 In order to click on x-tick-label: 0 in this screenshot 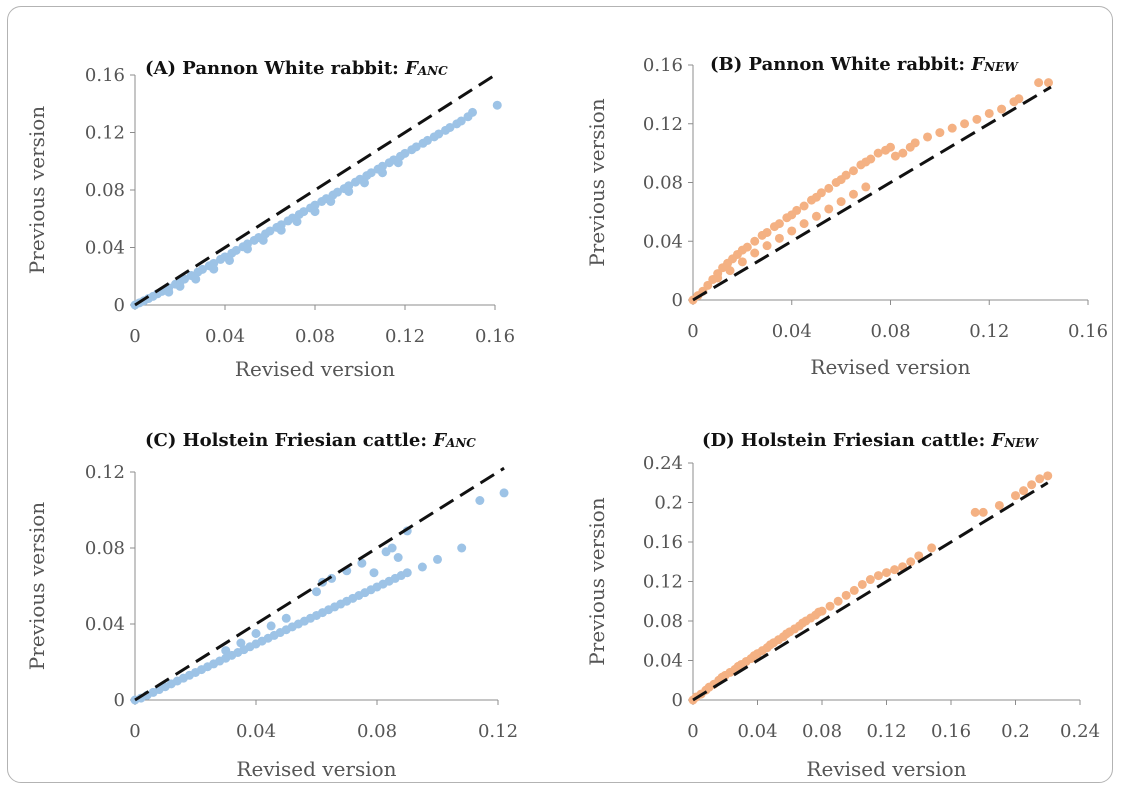, I will do `click(692, 331)`.